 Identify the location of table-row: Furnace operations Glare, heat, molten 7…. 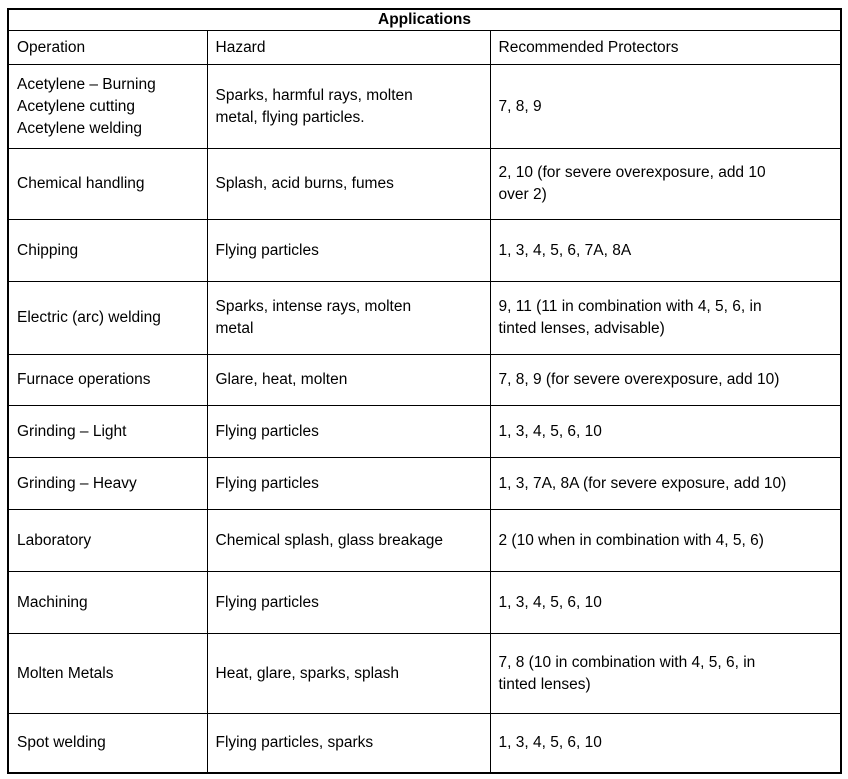
(424, 380).